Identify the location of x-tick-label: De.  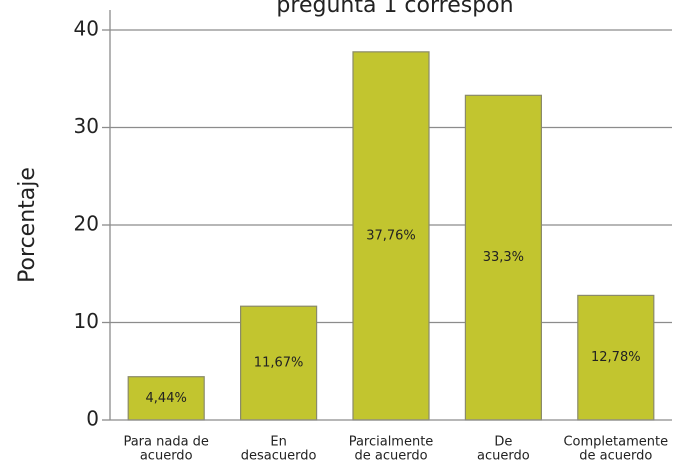
(503, 442).